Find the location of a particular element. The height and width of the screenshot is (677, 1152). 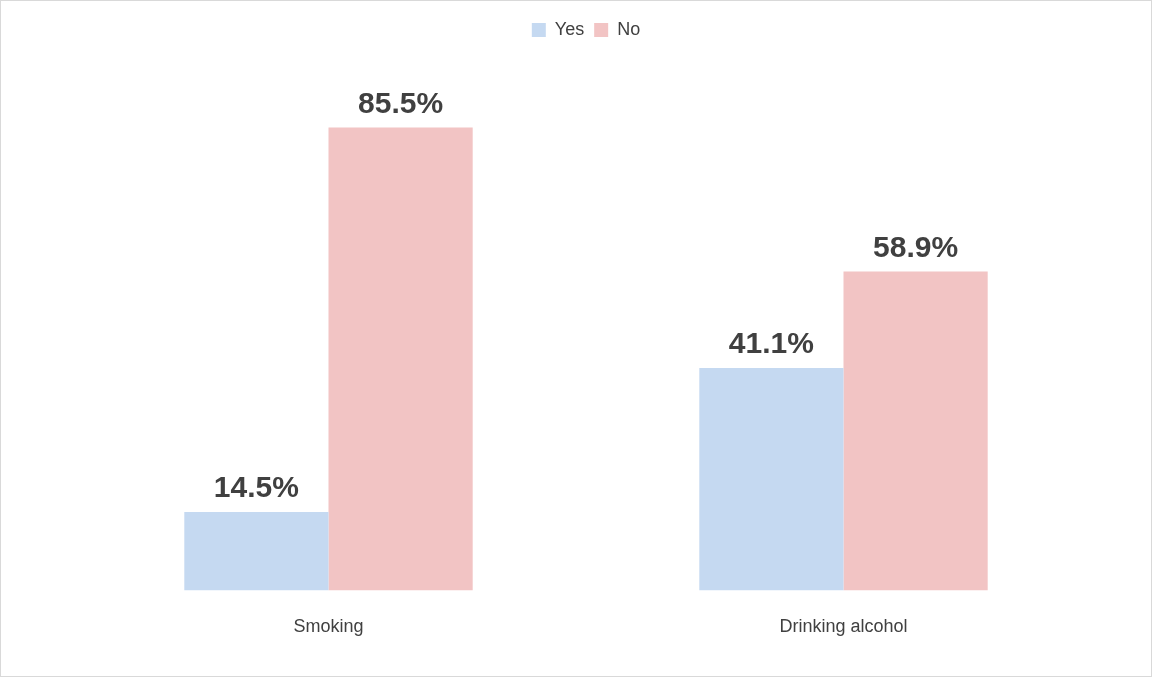

data-label: 85.5% is located at coordinates (401, 102).